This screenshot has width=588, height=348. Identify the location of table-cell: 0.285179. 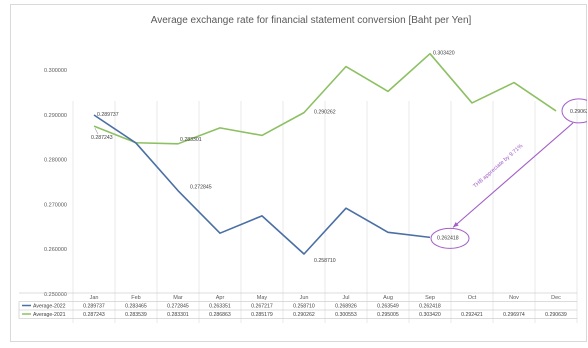
(262, 315).